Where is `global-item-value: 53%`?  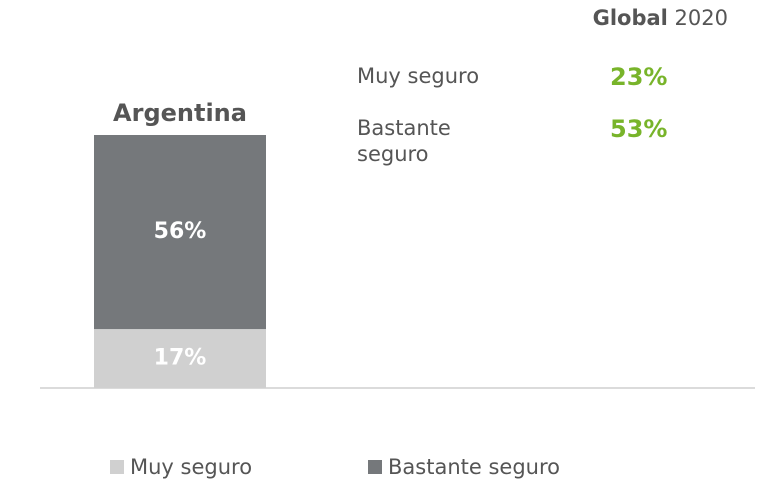 global-item-value: 53% is located at coordinates (639, 129).